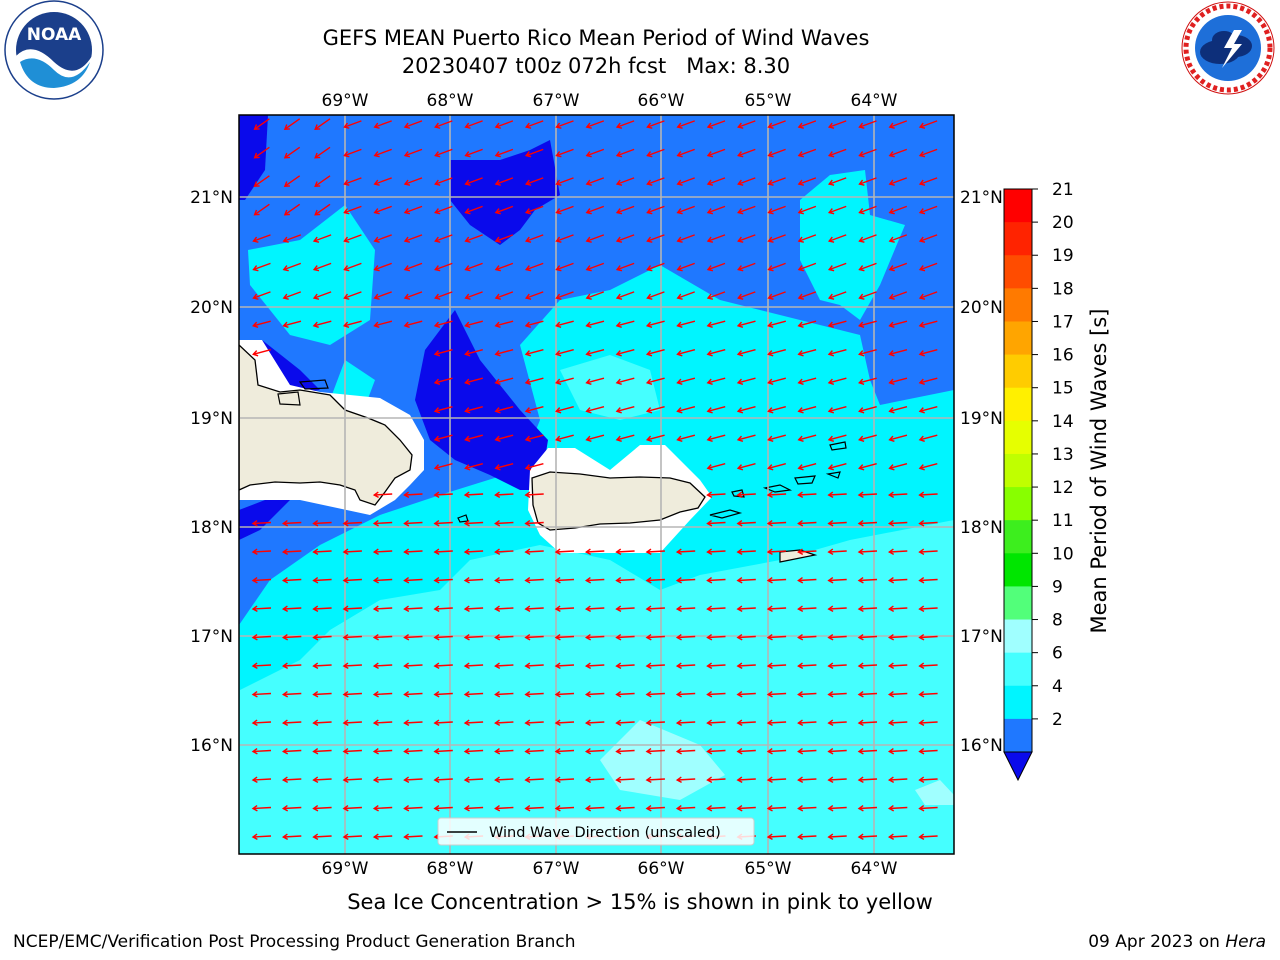 Image resolution: width=1280 pixels, height=960 pixels. What do you see at coordinates (1057, 720) in the screenshot?
I see `colorbar-tick-label: 2` at bounding box center [1057, 720].